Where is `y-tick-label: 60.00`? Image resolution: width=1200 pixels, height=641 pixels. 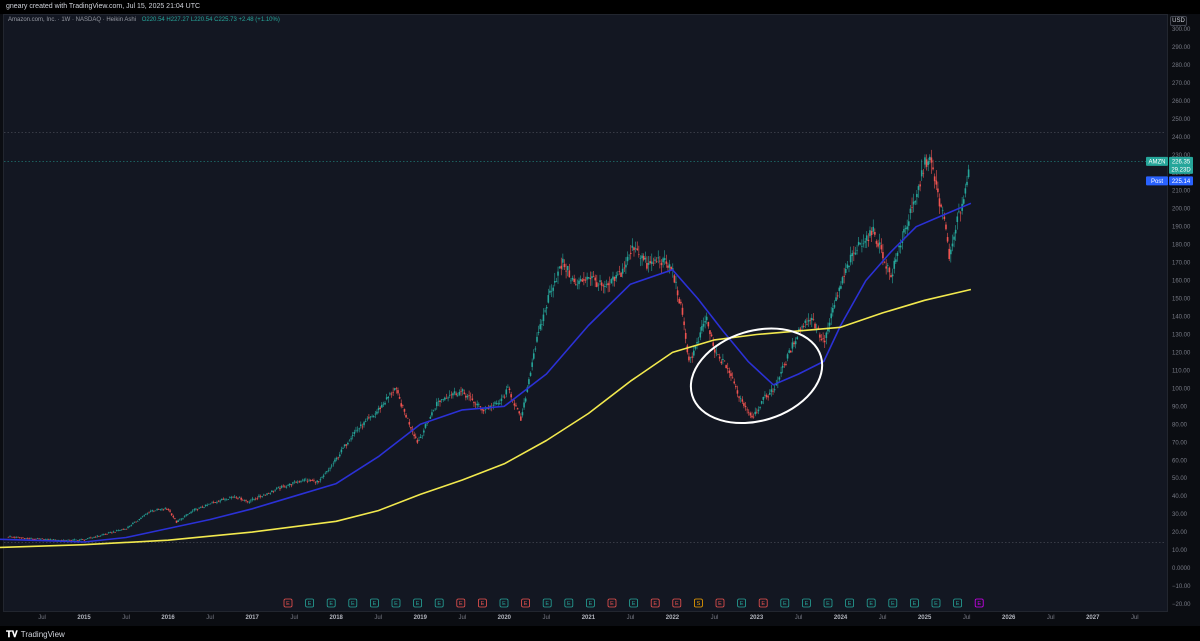 y-tick-label: 60.00 is located at coordinates (1180, 461).